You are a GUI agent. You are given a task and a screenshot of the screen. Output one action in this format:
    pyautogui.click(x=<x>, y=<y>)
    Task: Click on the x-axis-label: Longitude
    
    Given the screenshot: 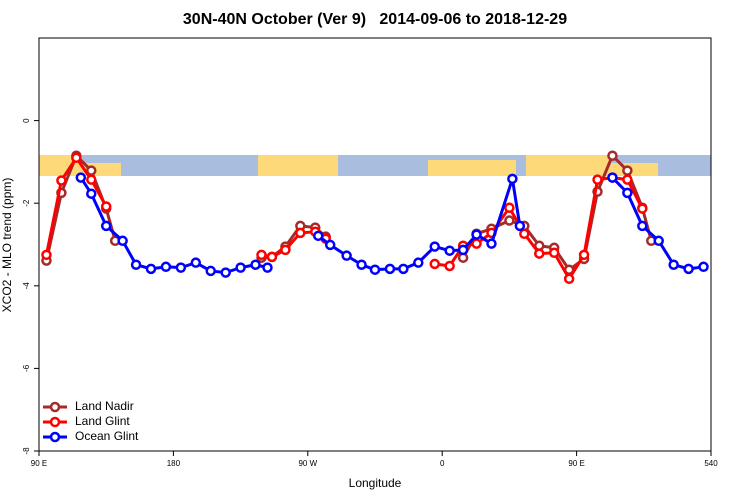 What is the action you would take?
    pyautogui.click(x=375, y=483)
    